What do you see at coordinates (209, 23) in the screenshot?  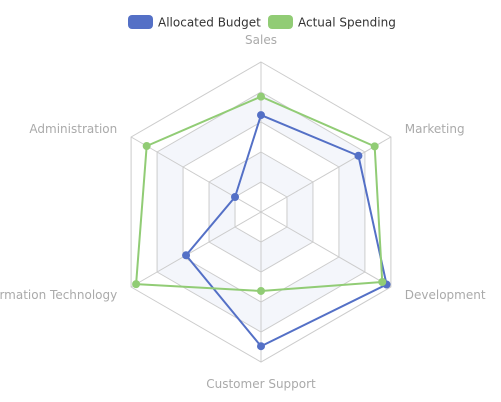 I see `legend-label-0: Allocated Budget` at bounding box center [209, 23].